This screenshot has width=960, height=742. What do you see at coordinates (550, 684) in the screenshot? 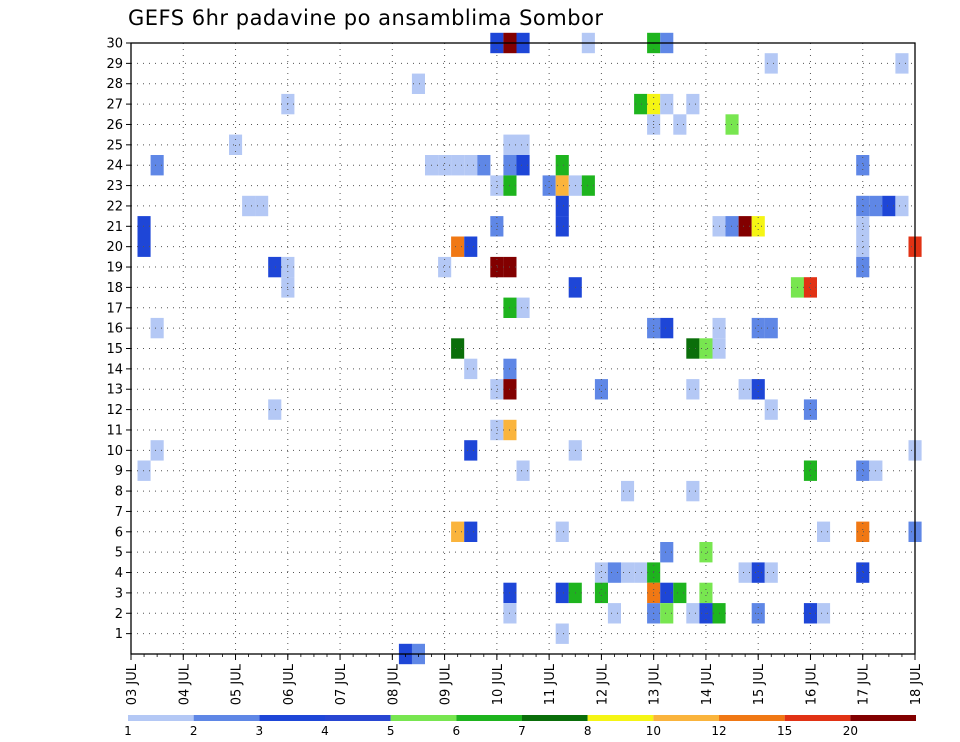
I see `x-tick-label: 11 JUL` at bounding box center [550, 684].